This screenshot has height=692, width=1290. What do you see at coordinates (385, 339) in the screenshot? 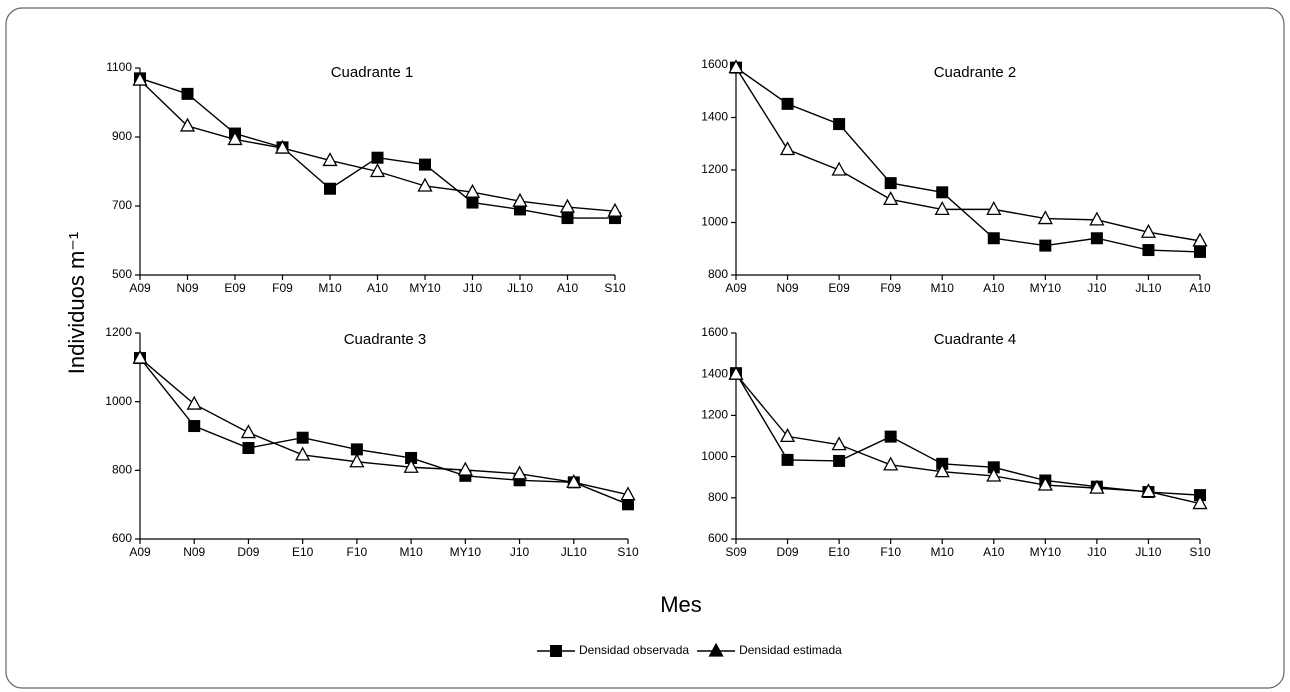
I see `panel-title: Cuadrante 3` at bounding box center [385, 339].